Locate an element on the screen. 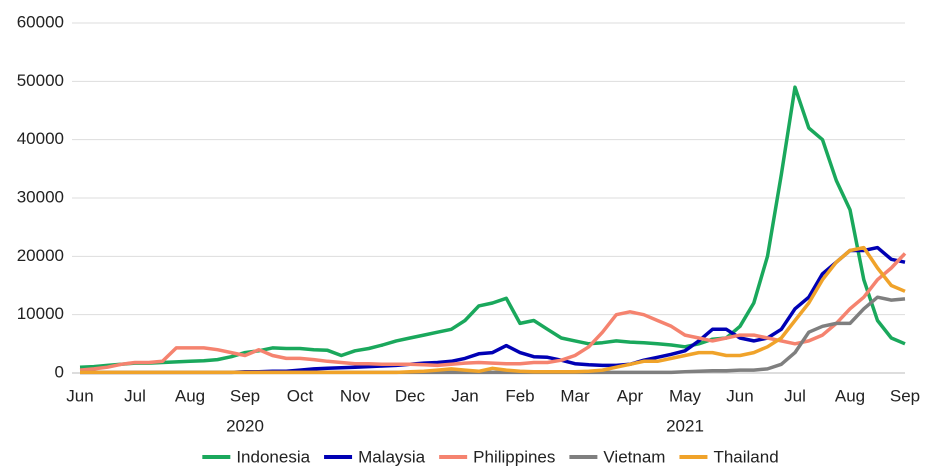  year-label: 2020 is located at coordinates (245, 425).